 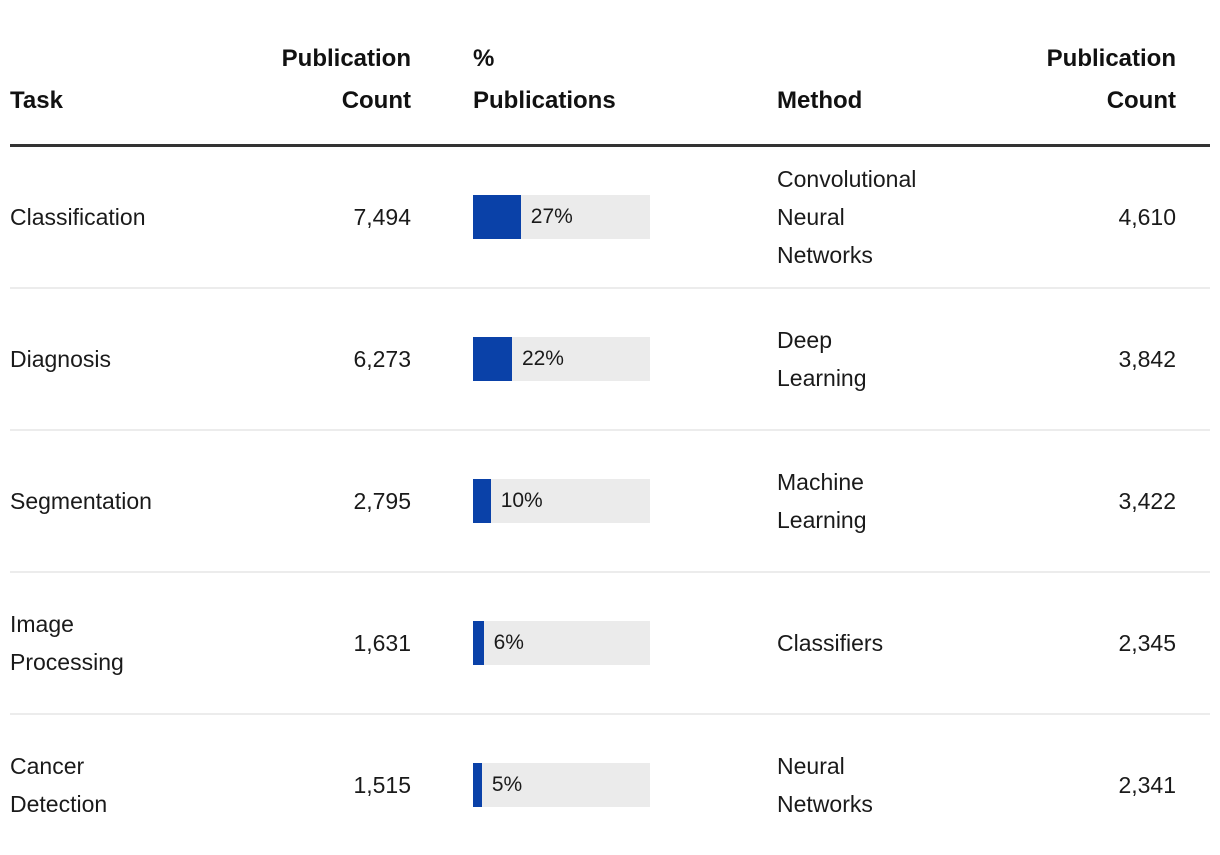 I want to click on publication-count-cell: 2,795, so click(x=382, y=501).